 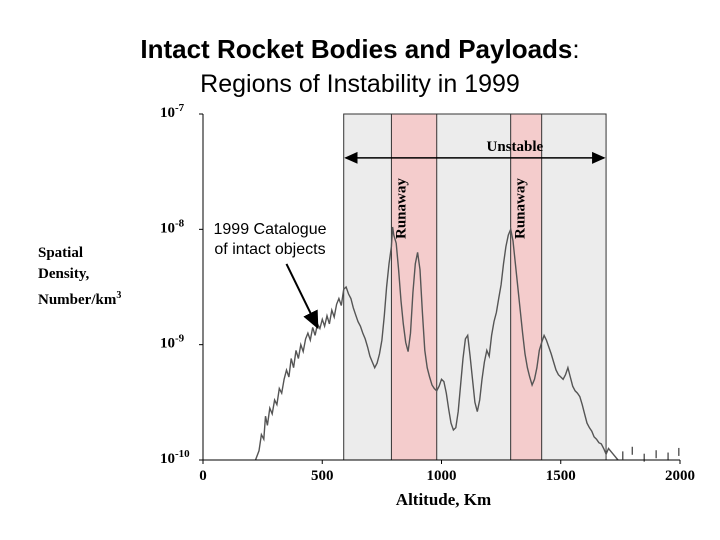 I want to click on y-tick-label-3: 10⁻⁹, so click(x=172, y=342).